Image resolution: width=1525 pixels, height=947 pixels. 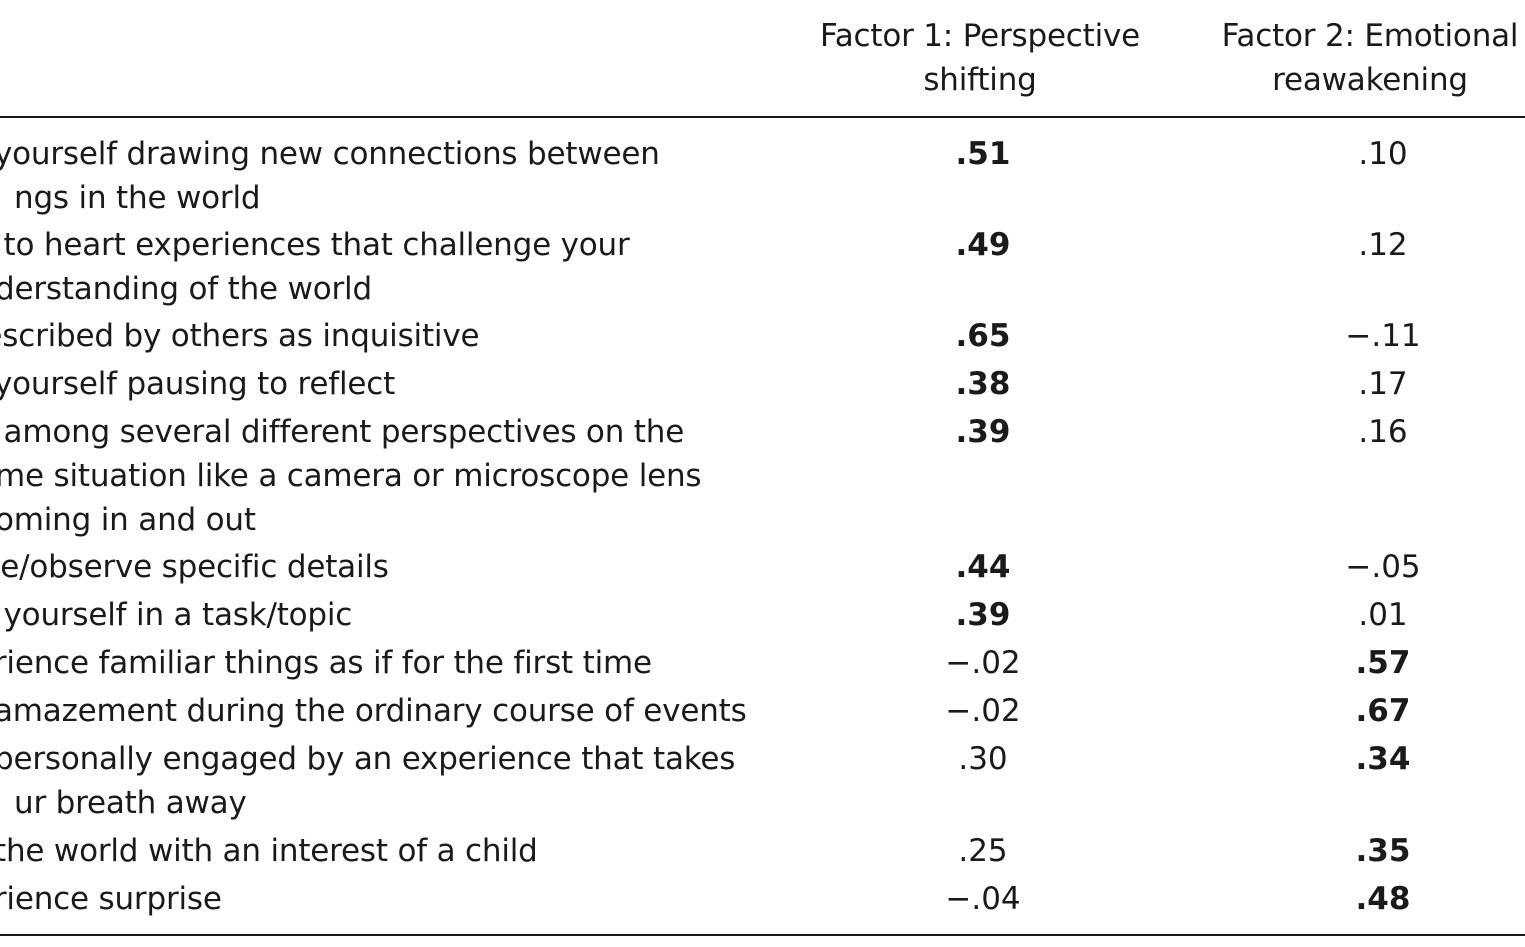 I want to click on row-factor1-loading: −.04, so click(x=983, y=899).